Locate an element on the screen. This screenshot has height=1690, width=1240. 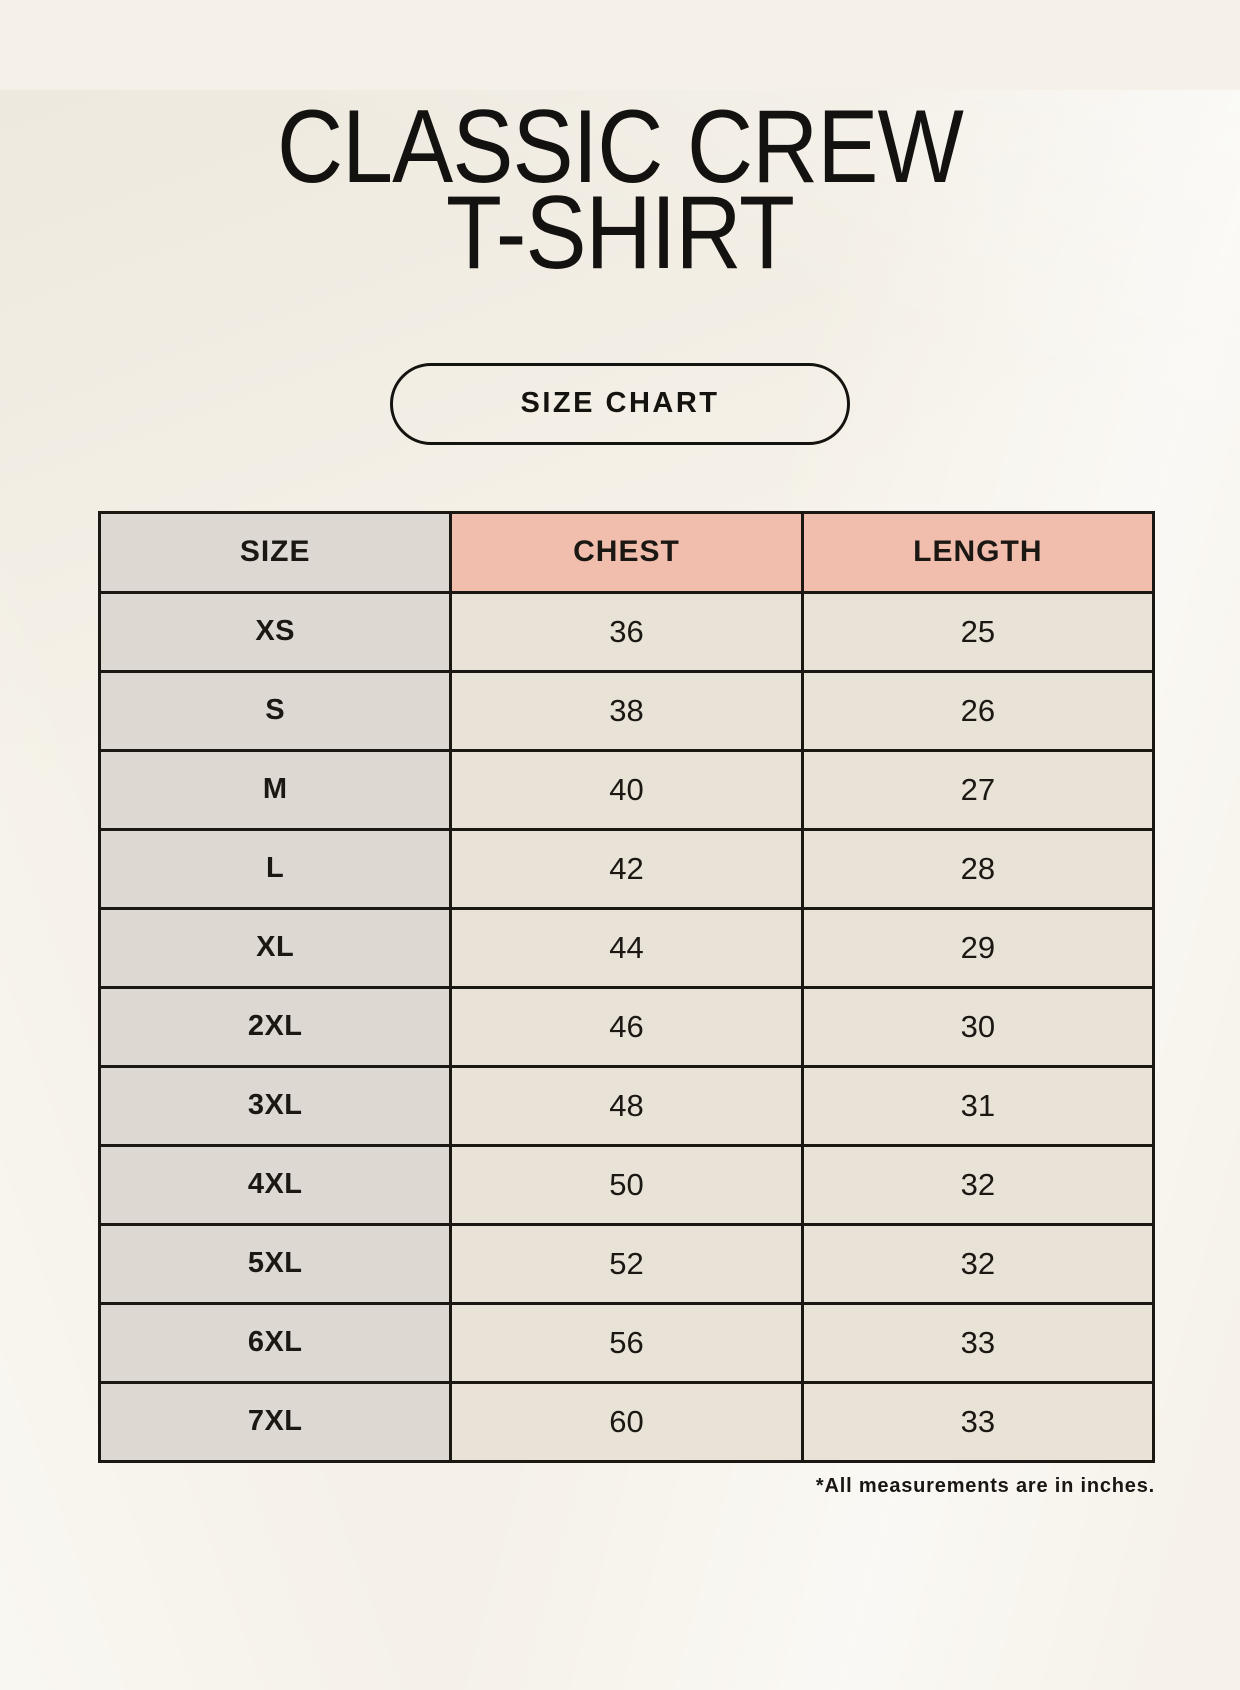
size-cell: S is located at coordinates (275, 710).